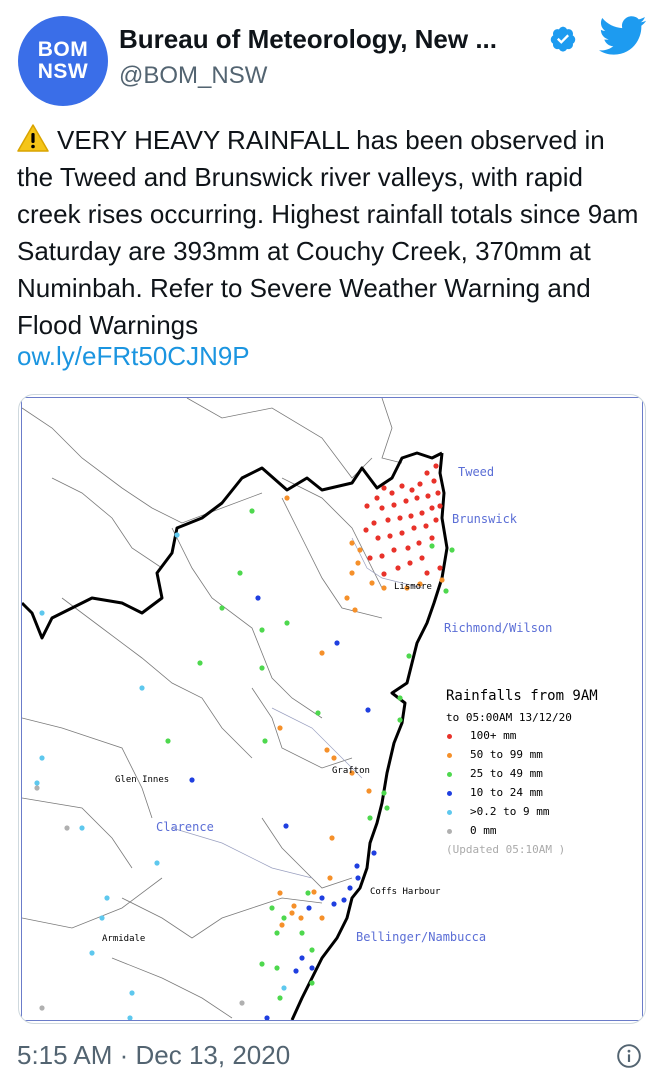 Image resolution: width=662 pixels, height=1080 pixels. Describe the element at coordinates (509, 717) in the screenshot. I see `legend-subtitle: to 05:00AM 13/12/20` at that location.